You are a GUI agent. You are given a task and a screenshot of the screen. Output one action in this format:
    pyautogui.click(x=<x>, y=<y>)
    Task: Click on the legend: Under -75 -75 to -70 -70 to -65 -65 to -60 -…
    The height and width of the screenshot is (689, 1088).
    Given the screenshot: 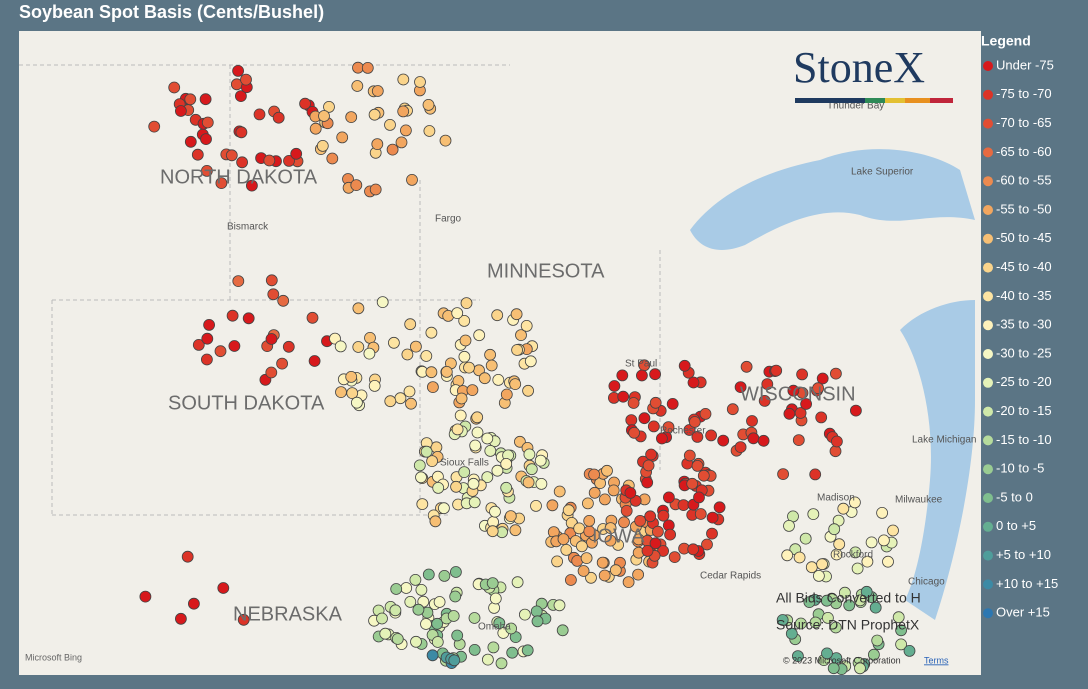 What is the action you would take?
    pyautogui.click(x=1020, y=338)
    